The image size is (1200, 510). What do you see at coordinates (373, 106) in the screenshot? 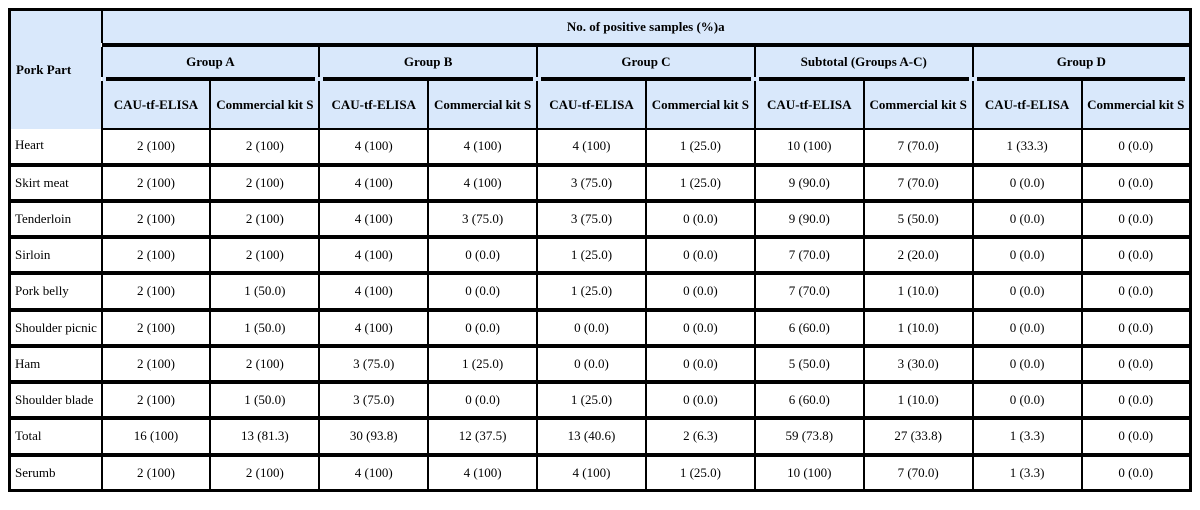
I see `subheader-cau-tf-elisa-group-b: CAU-tf-ELISA` at bounding box center [373, 106].